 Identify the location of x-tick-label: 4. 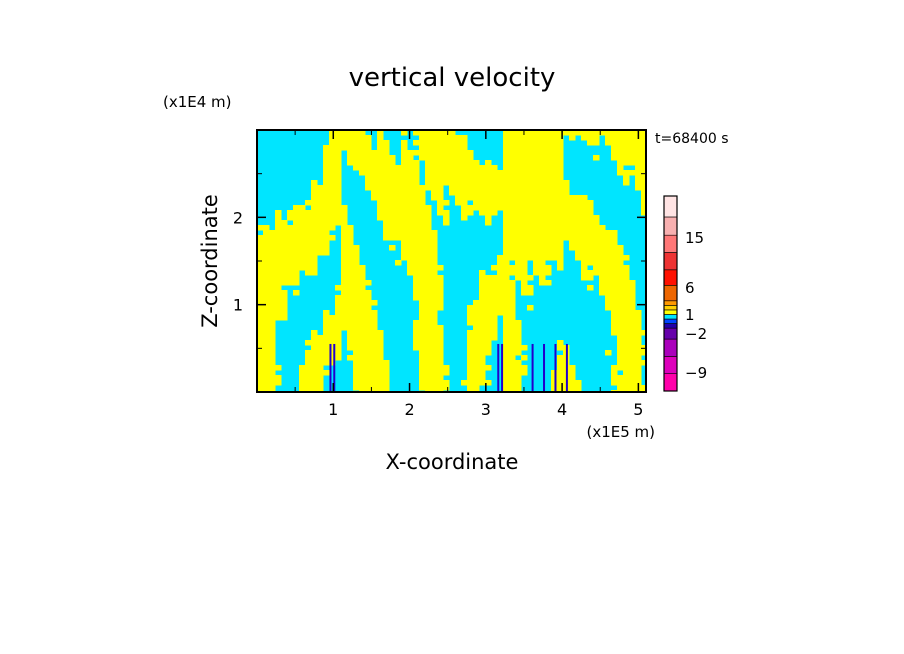
(562, 409).